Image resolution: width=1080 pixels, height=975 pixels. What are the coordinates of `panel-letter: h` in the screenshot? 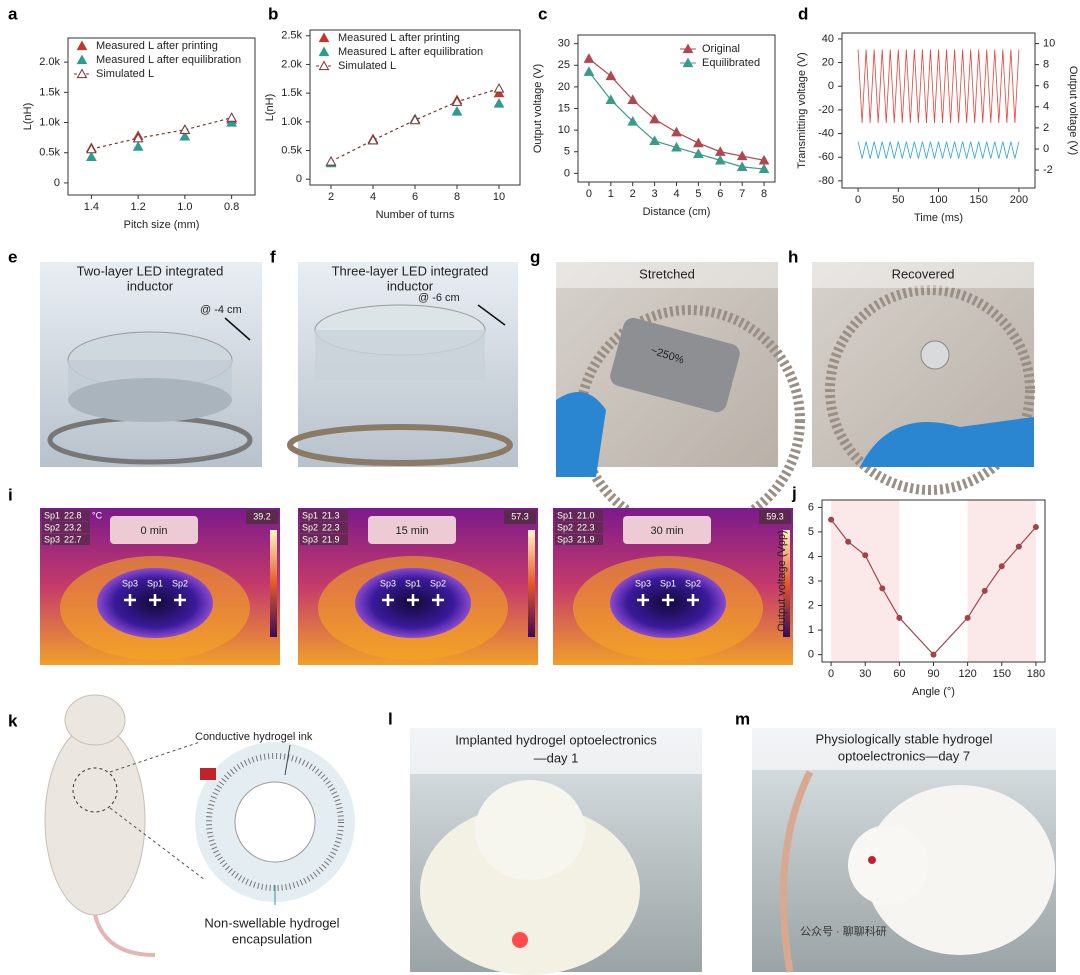 It's located at (793, 256).